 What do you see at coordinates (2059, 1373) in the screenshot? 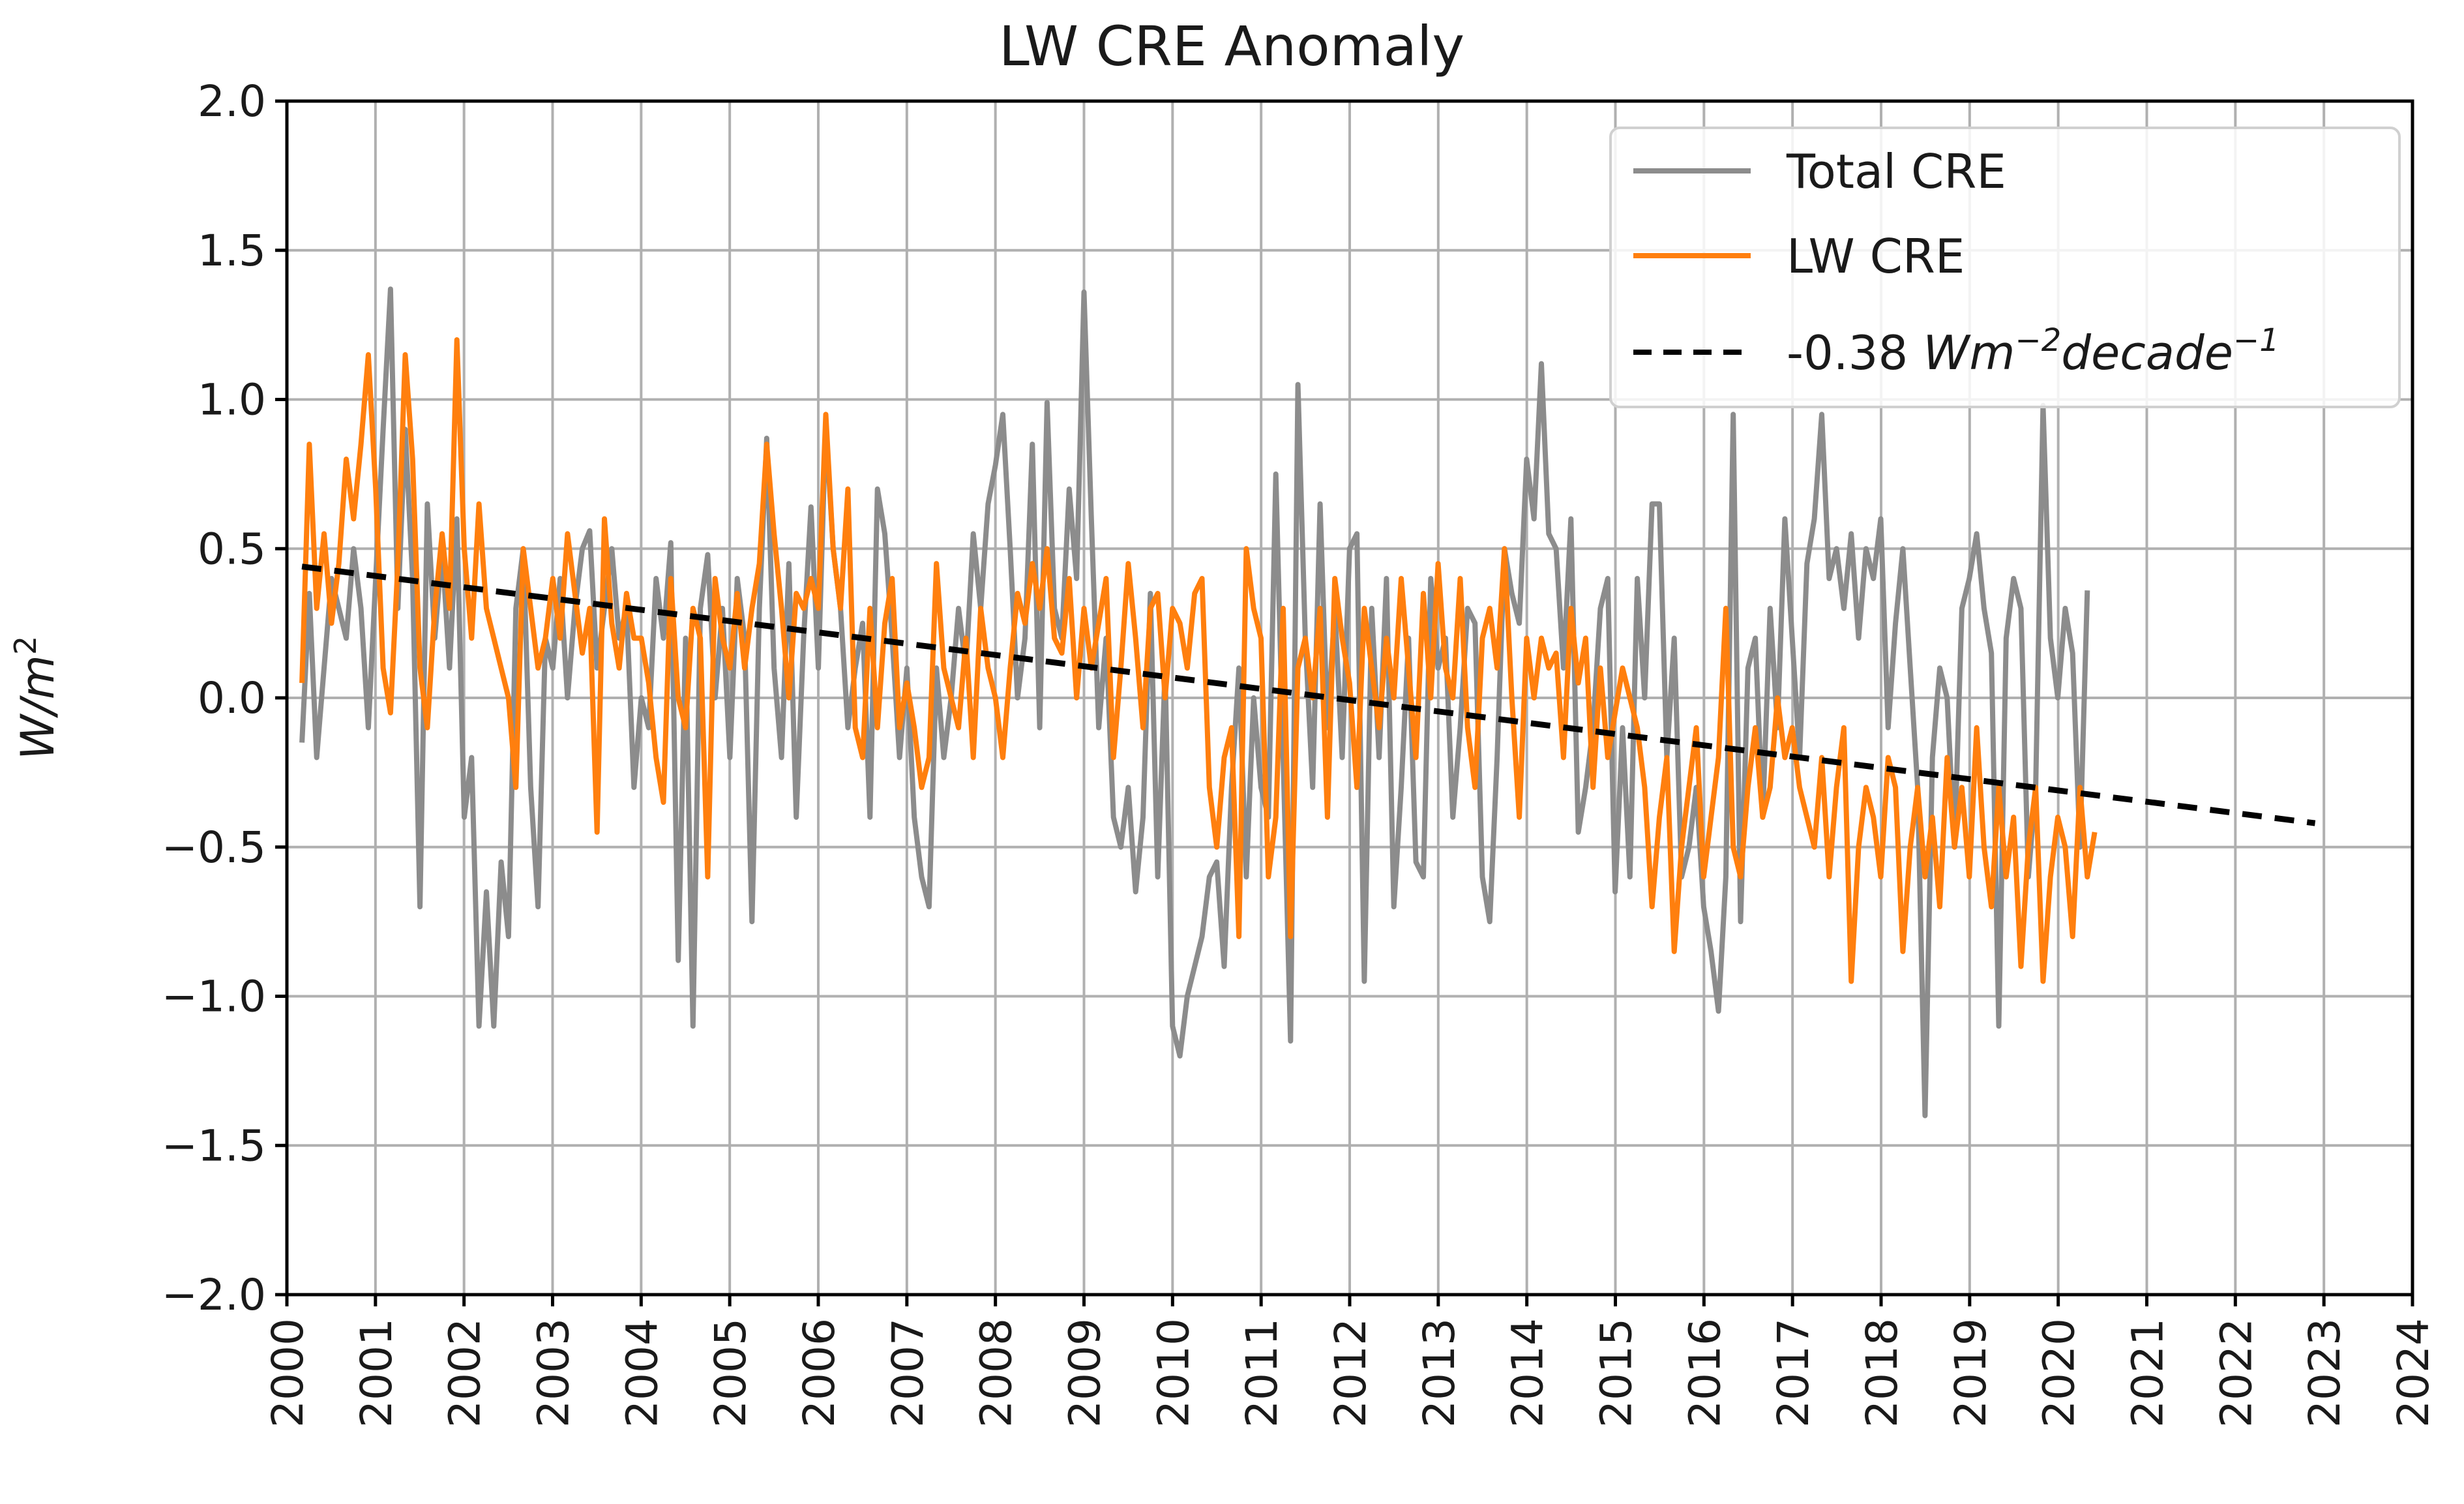
I see `x-tick-label-2020: 2020` at bounding box center [2059, 1373].